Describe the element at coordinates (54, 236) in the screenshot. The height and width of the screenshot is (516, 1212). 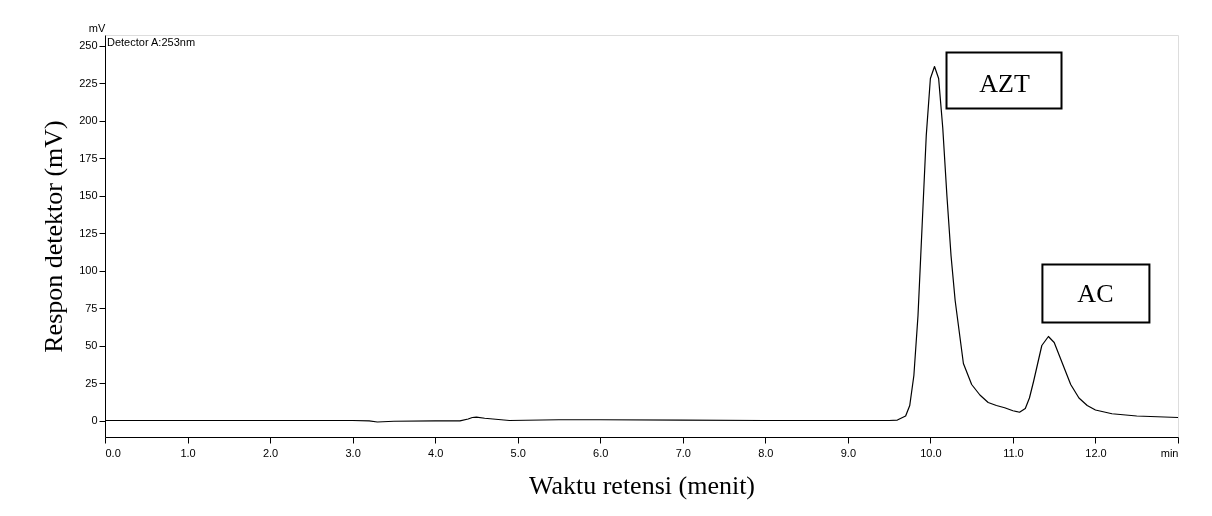
I see `y-axis-title: Respon detektor (mV)` at that location.